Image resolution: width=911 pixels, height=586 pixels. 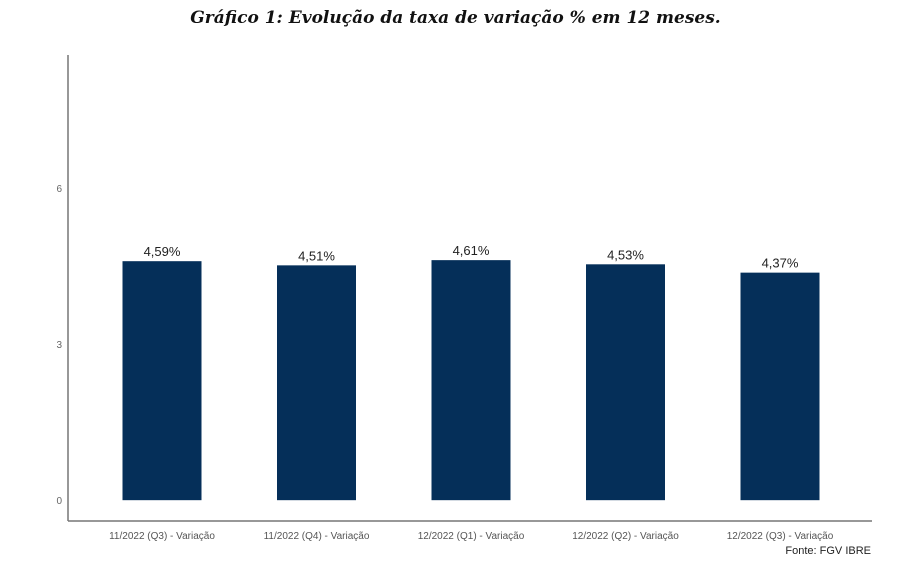 What do you see at coordinates (828, 551) in the screenshot?
I see `source-note: Fonte: FGV IBRE` at bounding box center [828, 551].